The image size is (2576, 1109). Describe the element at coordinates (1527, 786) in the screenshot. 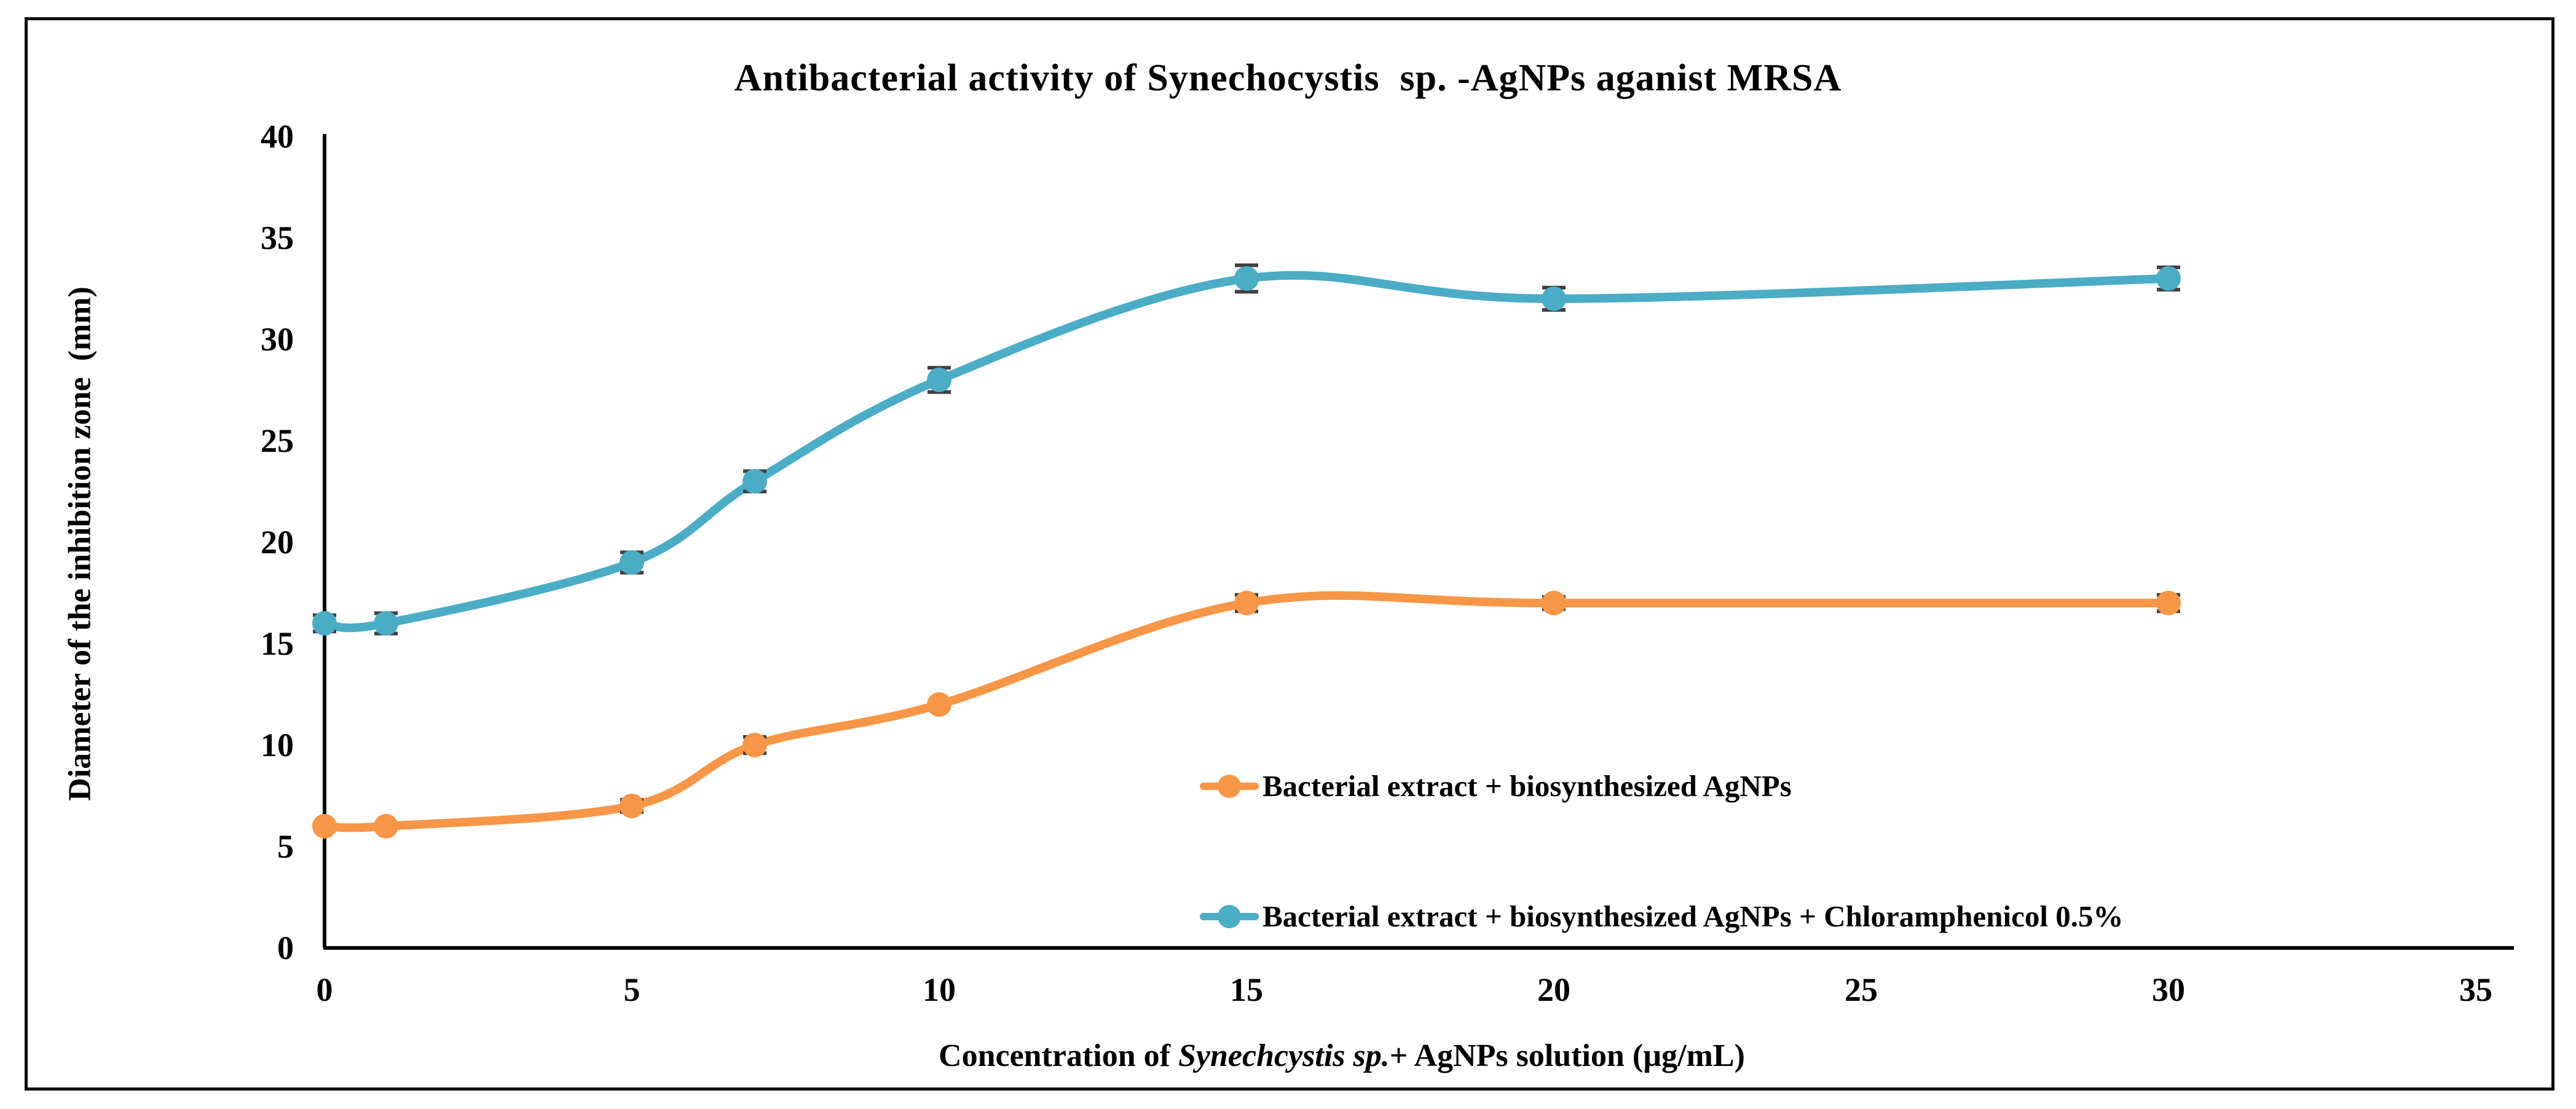

I see `legend-label: Bacterial extract + biosynthesized AgNPs` at that location.